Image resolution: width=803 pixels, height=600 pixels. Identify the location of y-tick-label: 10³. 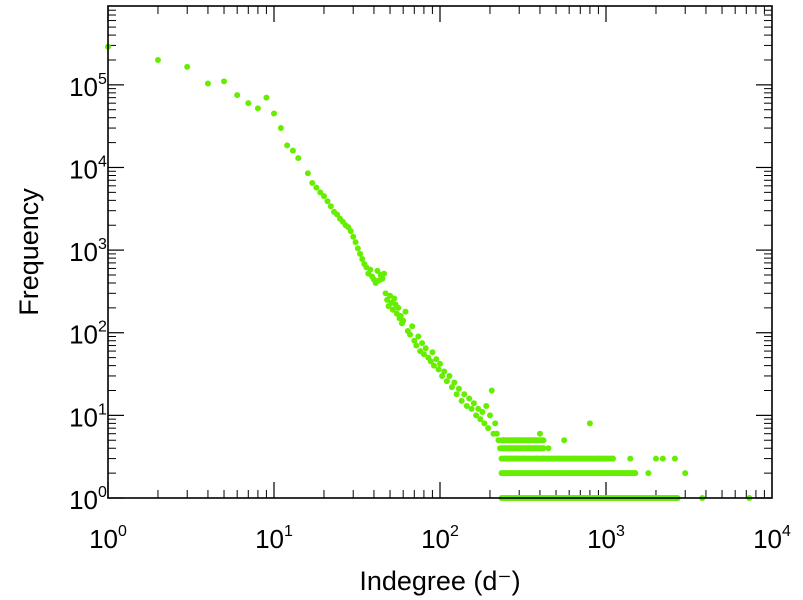
(88, 251).